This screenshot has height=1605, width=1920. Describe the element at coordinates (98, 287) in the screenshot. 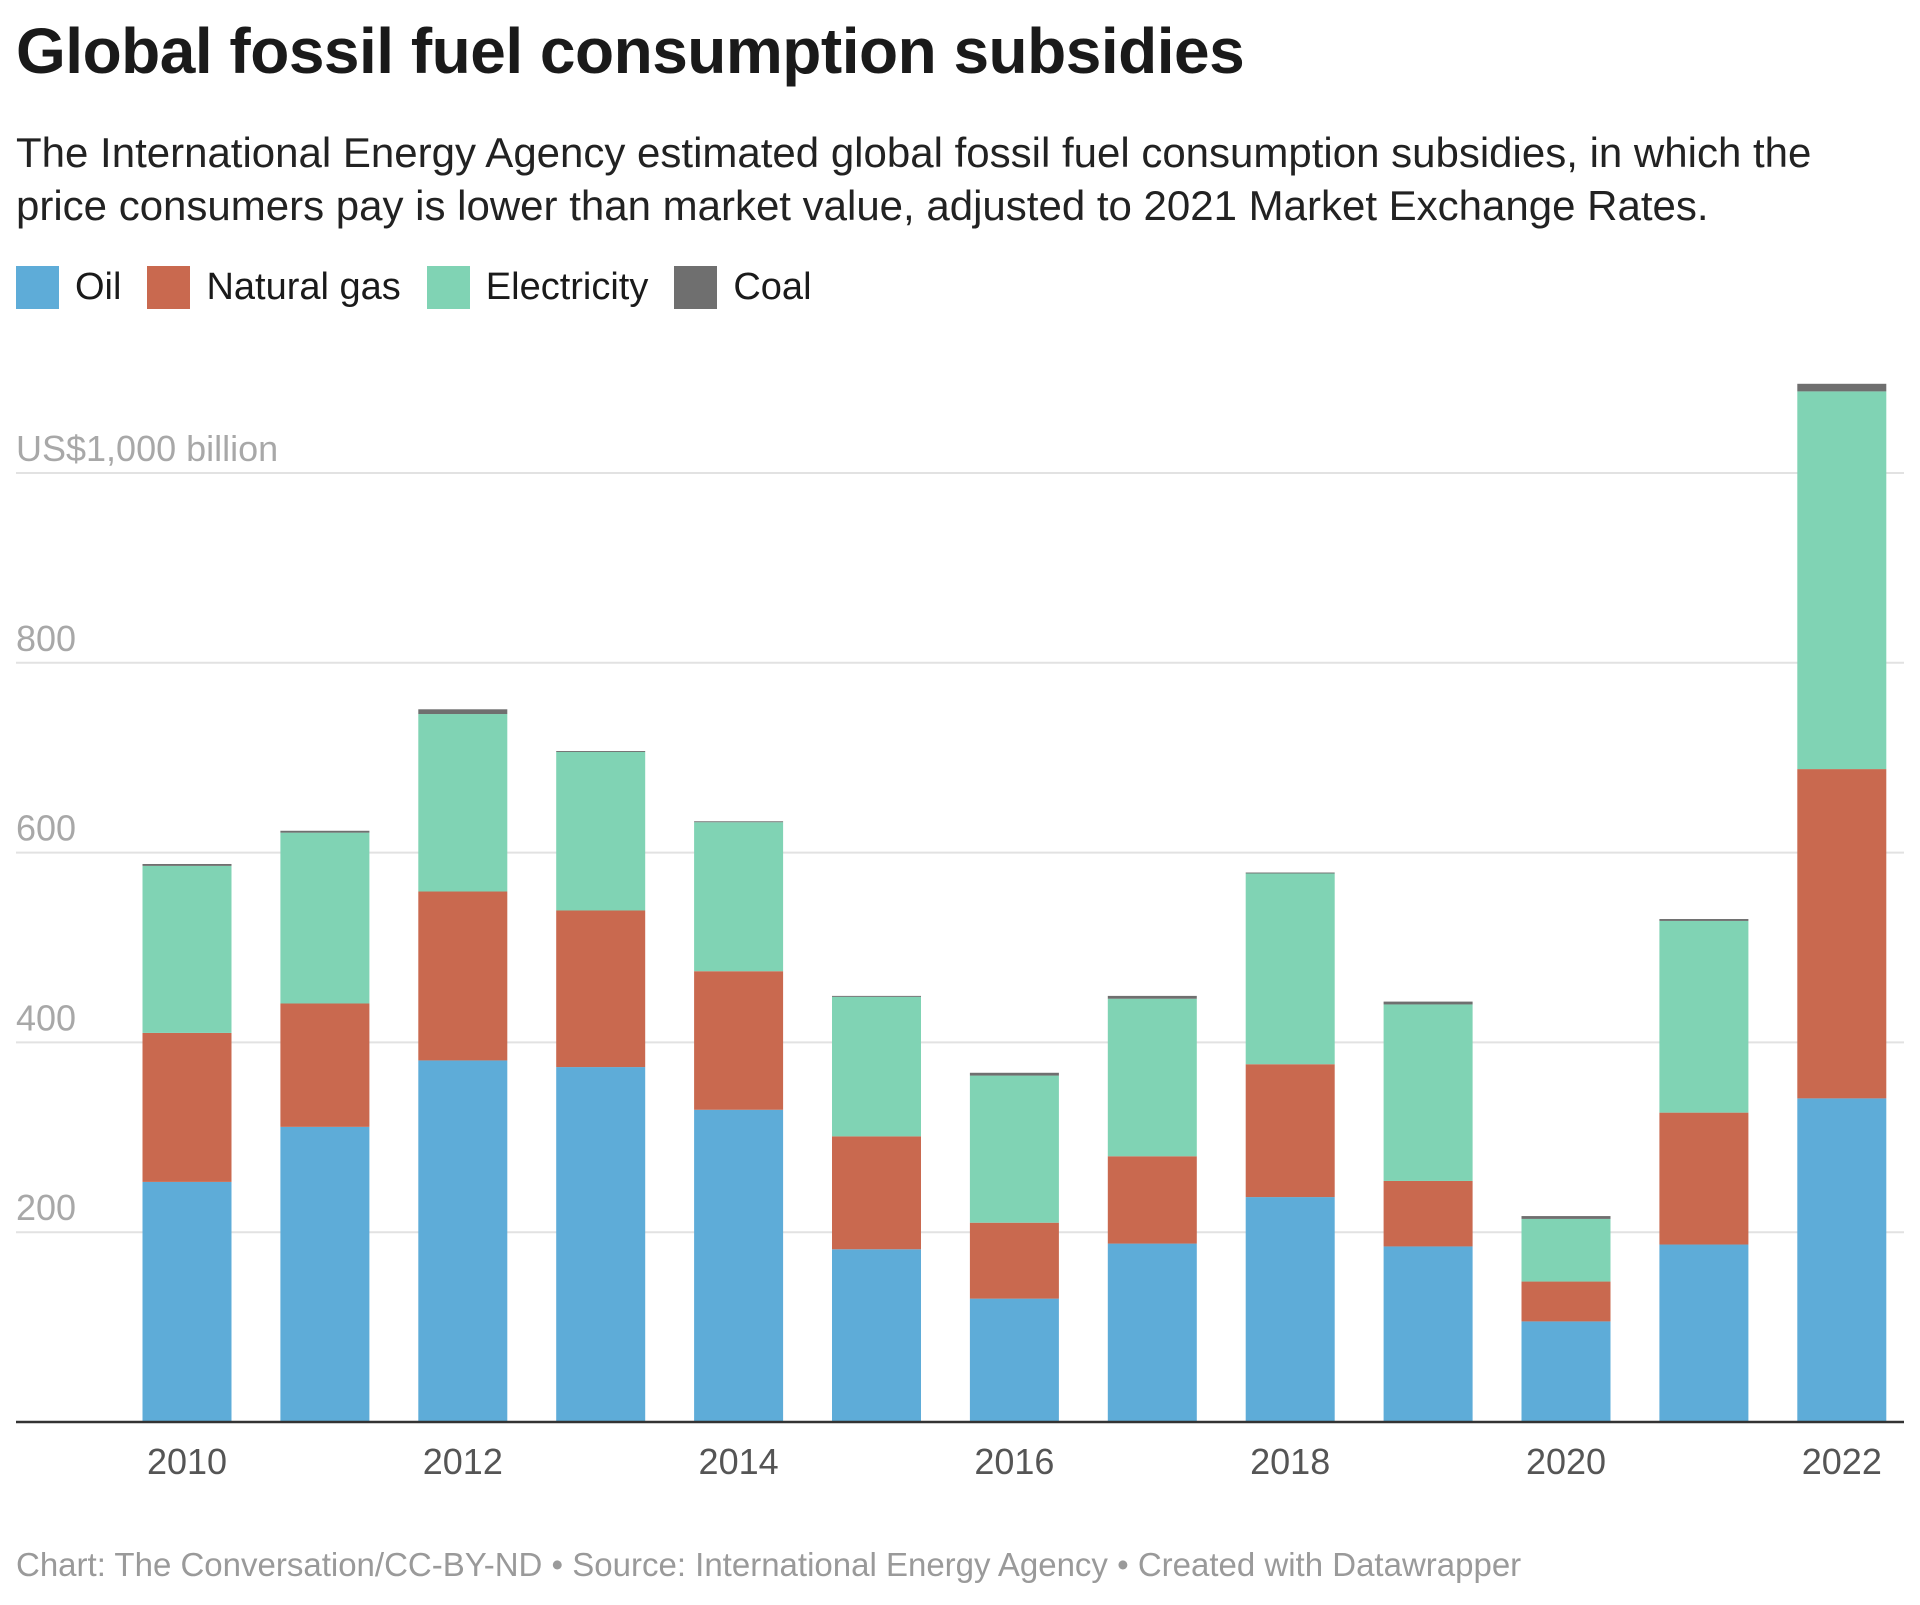

I see `legend-label: Oil` at that location.